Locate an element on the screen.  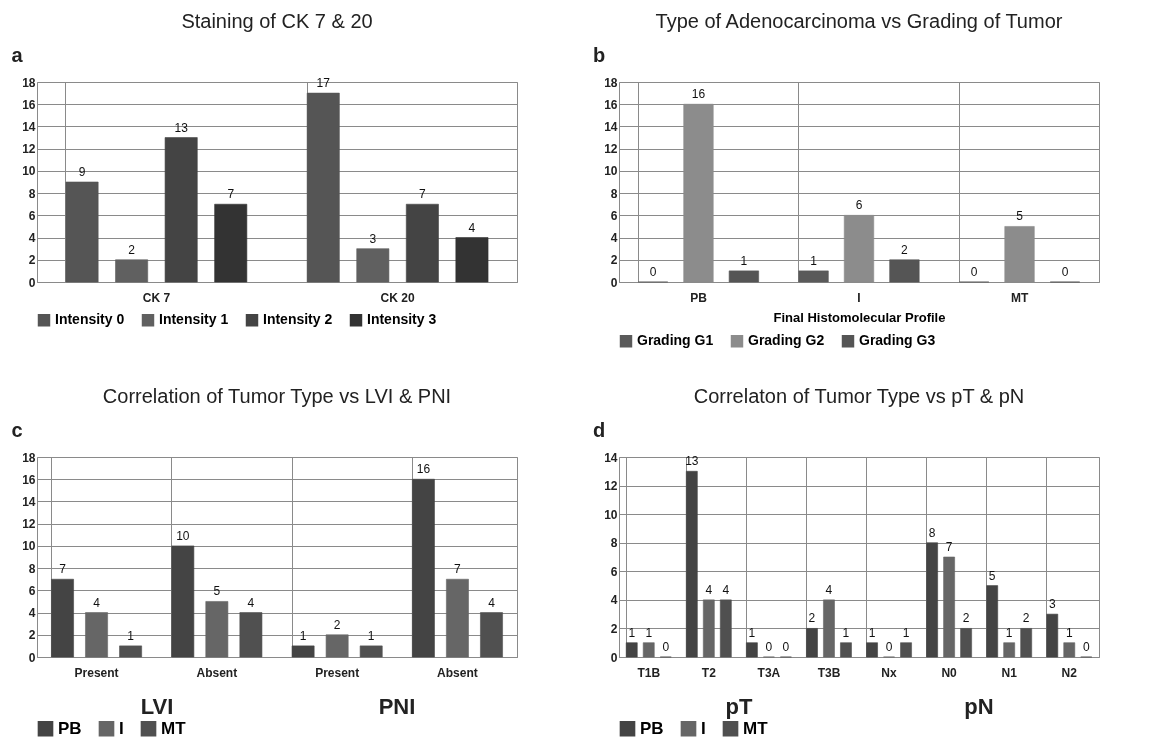
x-tick-label: N1 is located at coordinates (1009, 672).